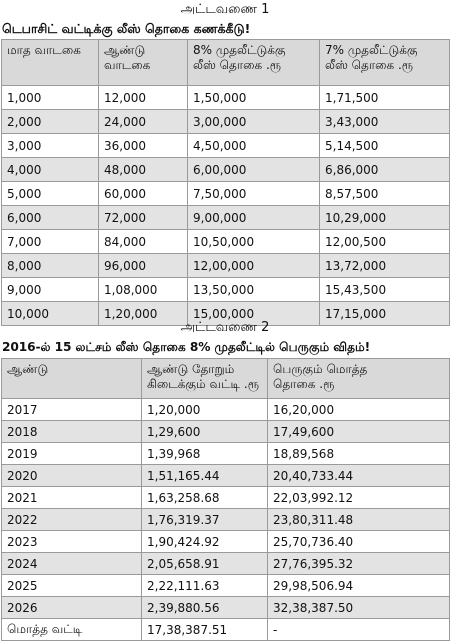 The image size is (450, 641). I want to click on table-cell: 13,50,000, so click(253, 289).